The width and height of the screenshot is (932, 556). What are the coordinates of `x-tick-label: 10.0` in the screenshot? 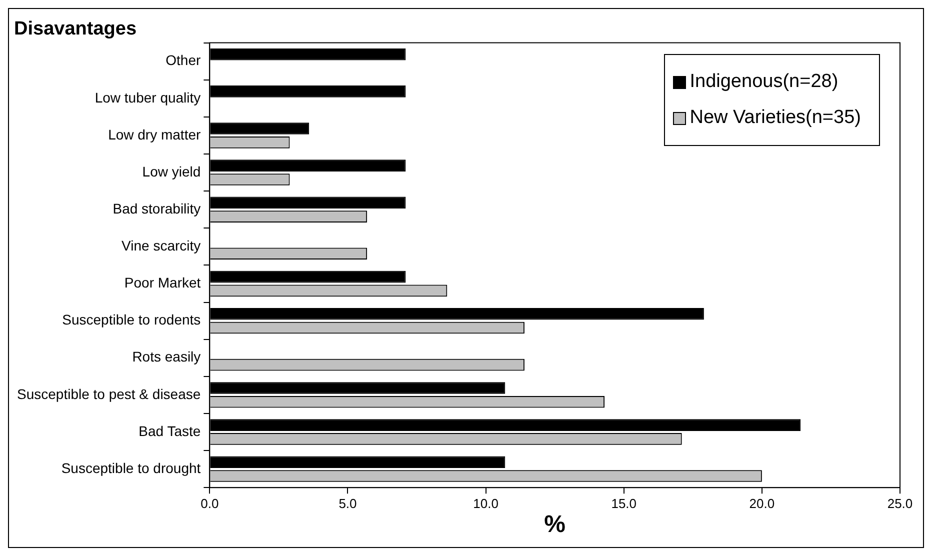 It's located at (485, 503).